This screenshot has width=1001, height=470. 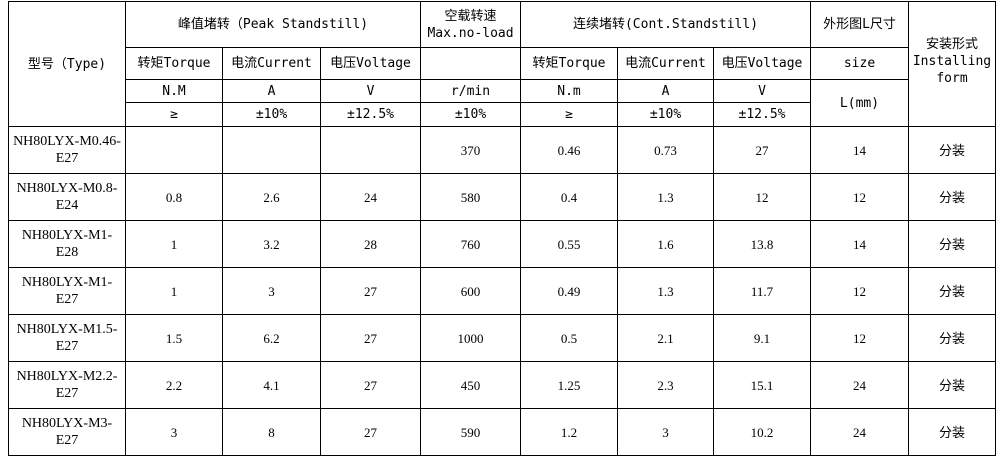 What do you see at coordinates (174, 385) in the screenshot?
I see `cell-peak-torque: 2.2` at bounding box center [174, 385].